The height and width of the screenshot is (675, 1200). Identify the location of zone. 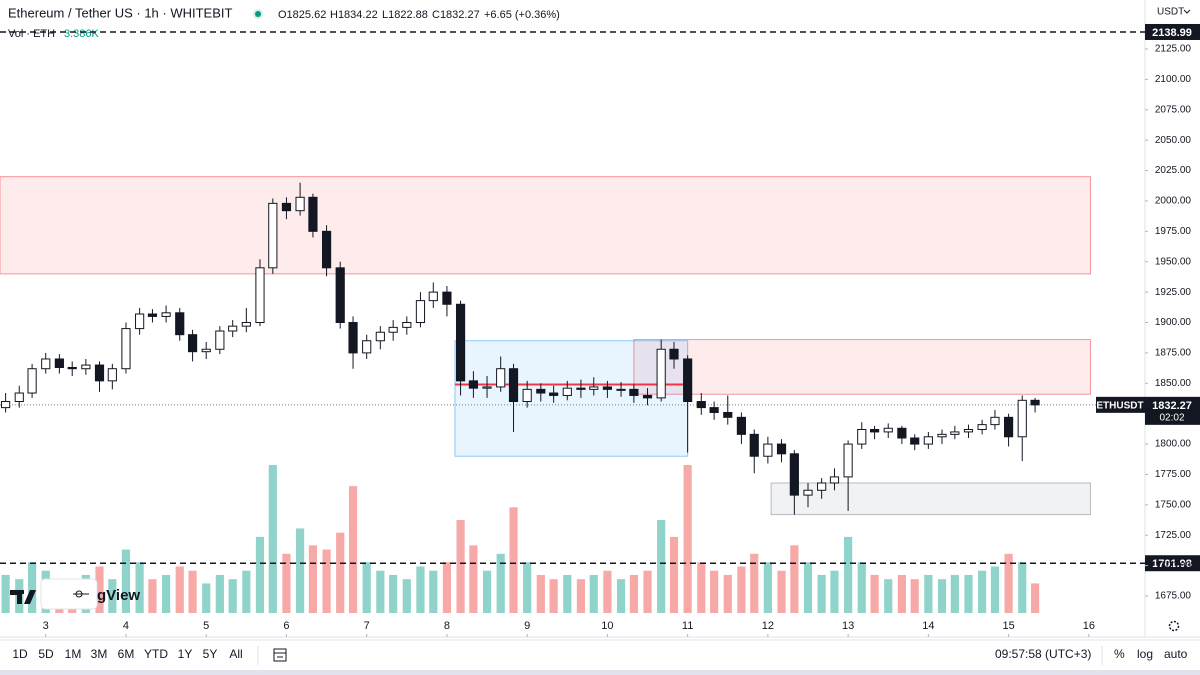
(862, 367).